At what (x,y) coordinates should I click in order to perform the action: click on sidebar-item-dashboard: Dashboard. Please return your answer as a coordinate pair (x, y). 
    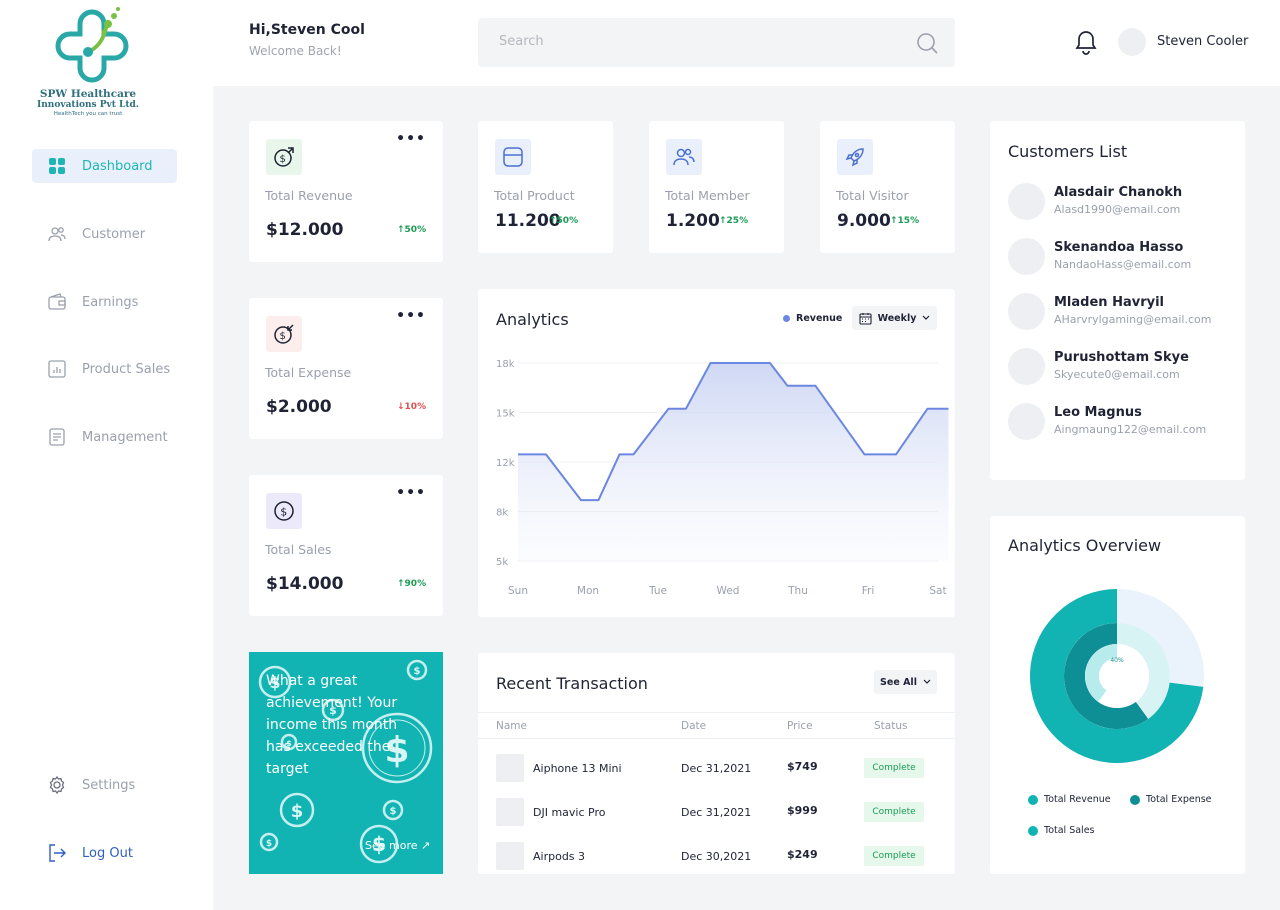
    Looking at the image, I should click on (104, 166).